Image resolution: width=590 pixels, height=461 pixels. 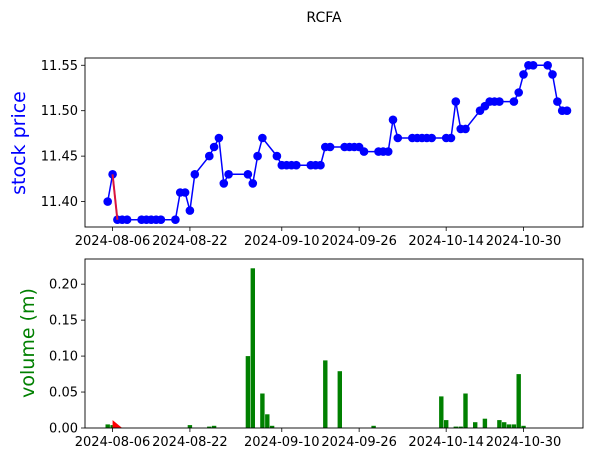 I want to click on volume-xtick-label: 2024-09-26, so click(x=359, y=442).